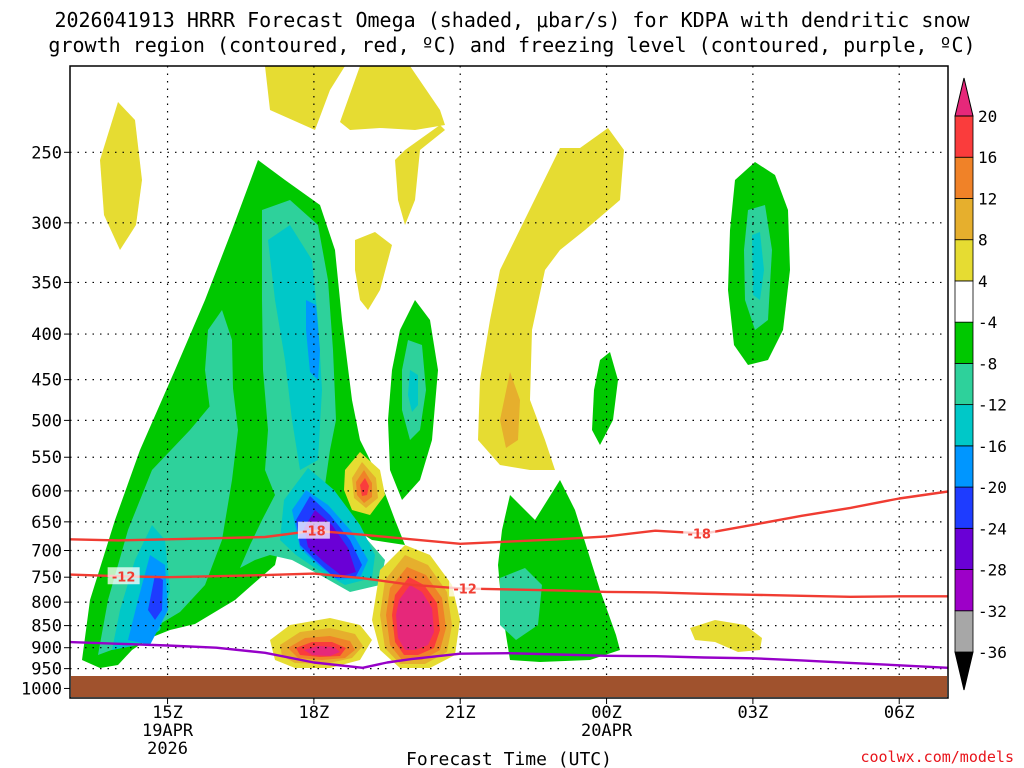  What do you see at coordinates (314, 713) in the screenshot?
I see `x-tick-label-18Z: 18Z` at bounding box center [314, 713].